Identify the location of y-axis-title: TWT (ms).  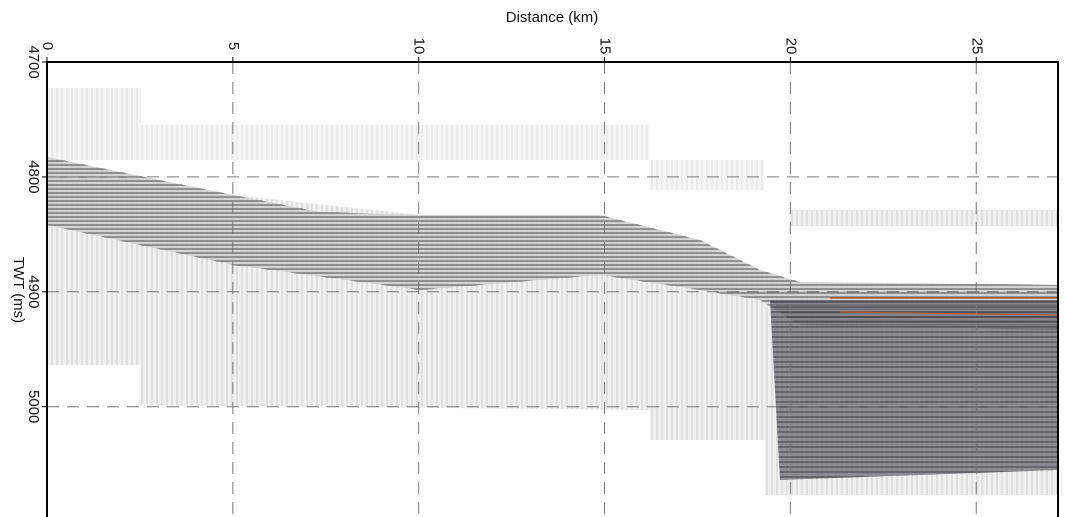
(18, 290).